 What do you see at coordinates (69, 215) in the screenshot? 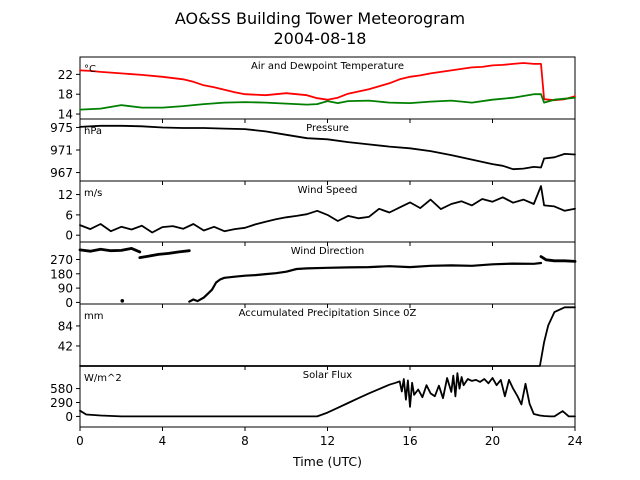
I see `y-tick-label: 6` at bounding box center [69, 215].